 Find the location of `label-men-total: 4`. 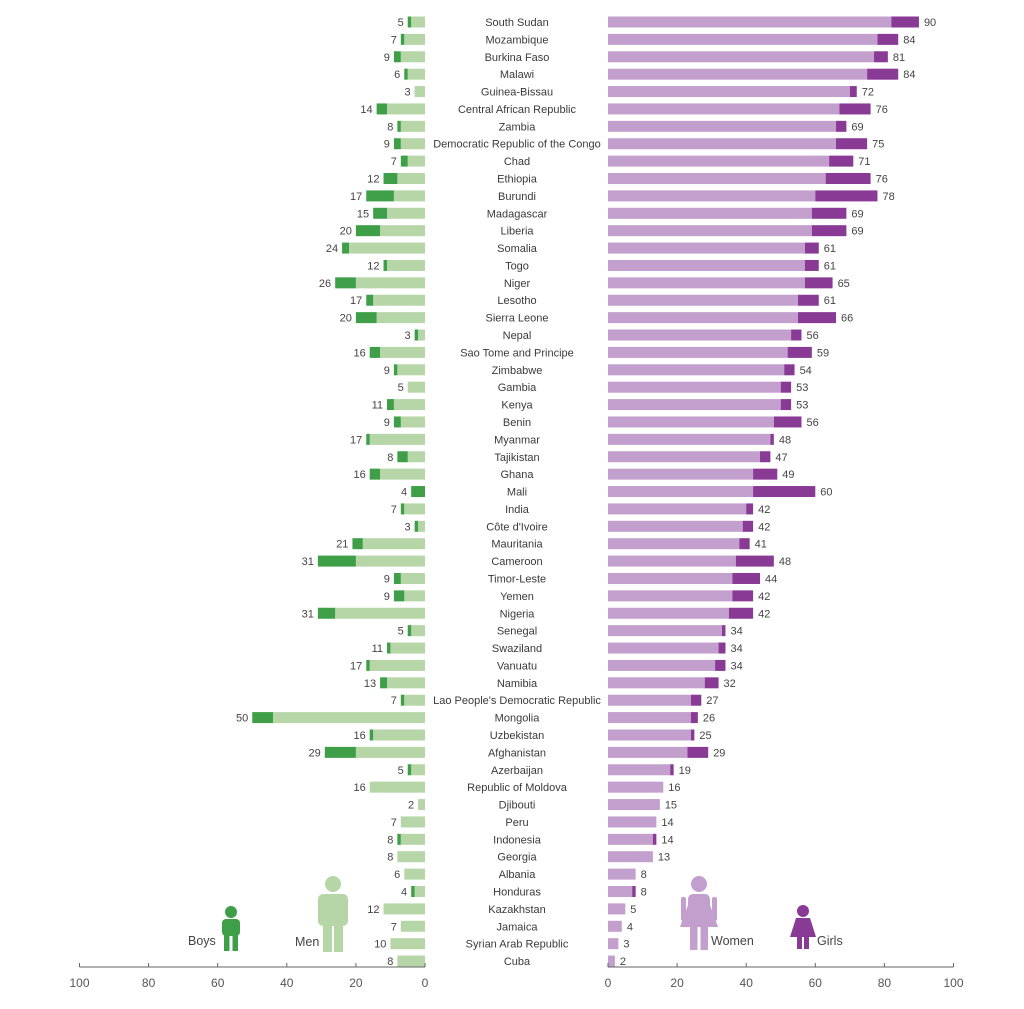

label-men-total: 4 is located at coordinates (404, 493).